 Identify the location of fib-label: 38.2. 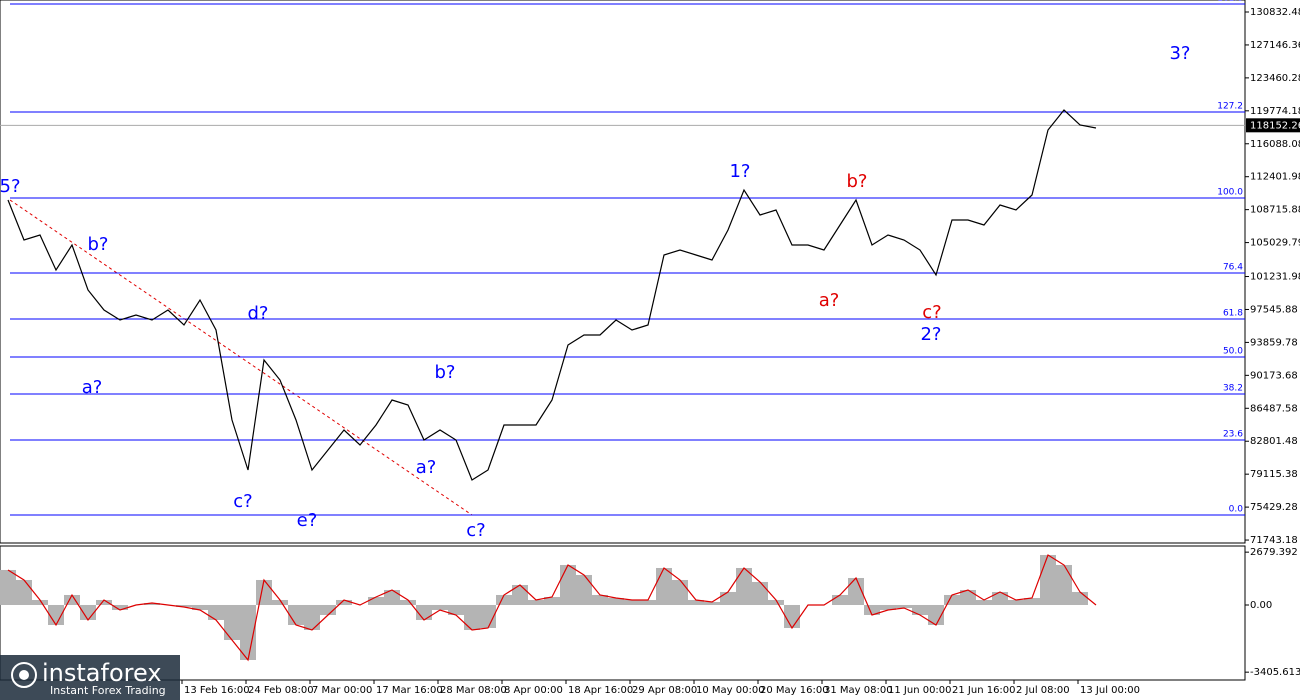
(1233, 388).